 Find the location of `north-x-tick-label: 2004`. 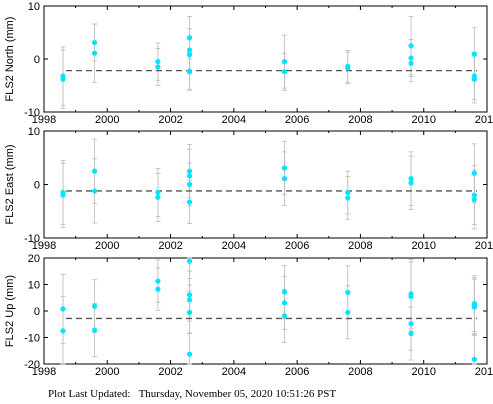

north-x-tick-label: 2004 is located at coordinates (234, 120).